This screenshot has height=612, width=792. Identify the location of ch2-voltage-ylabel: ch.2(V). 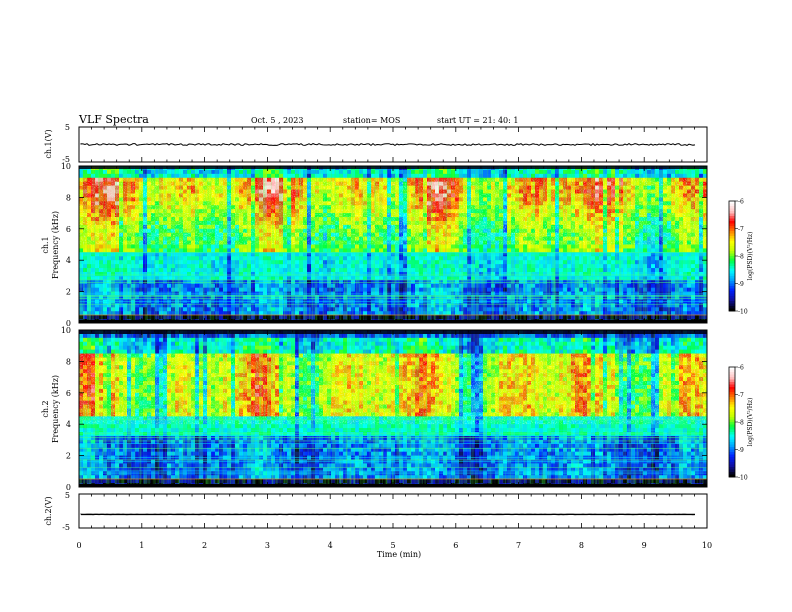
(48, 510).